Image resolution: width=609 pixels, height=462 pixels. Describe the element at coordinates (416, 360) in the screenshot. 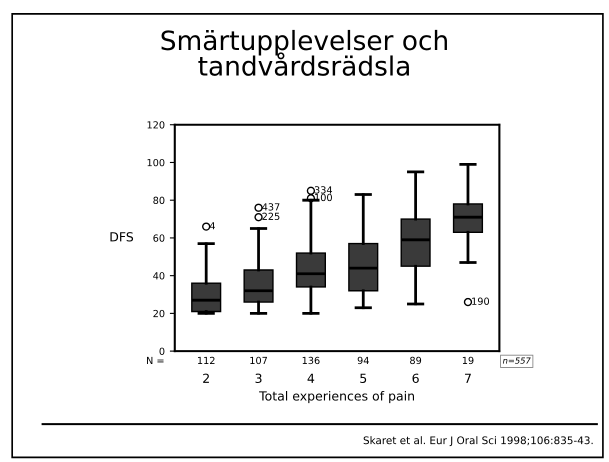

I see `text: 89` at that location.